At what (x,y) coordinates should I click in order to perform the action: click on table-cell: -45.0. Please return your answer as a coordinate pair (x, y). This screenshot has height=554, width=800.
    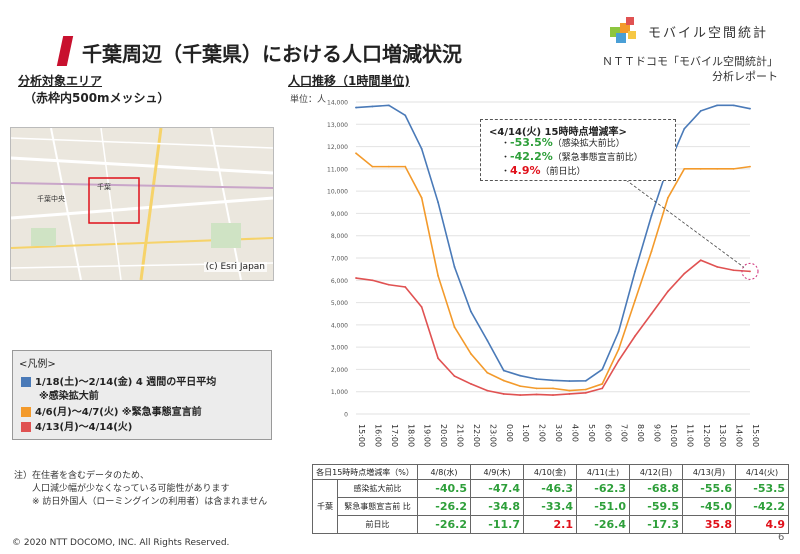
    Looking at the image, I should click on (709, 506).